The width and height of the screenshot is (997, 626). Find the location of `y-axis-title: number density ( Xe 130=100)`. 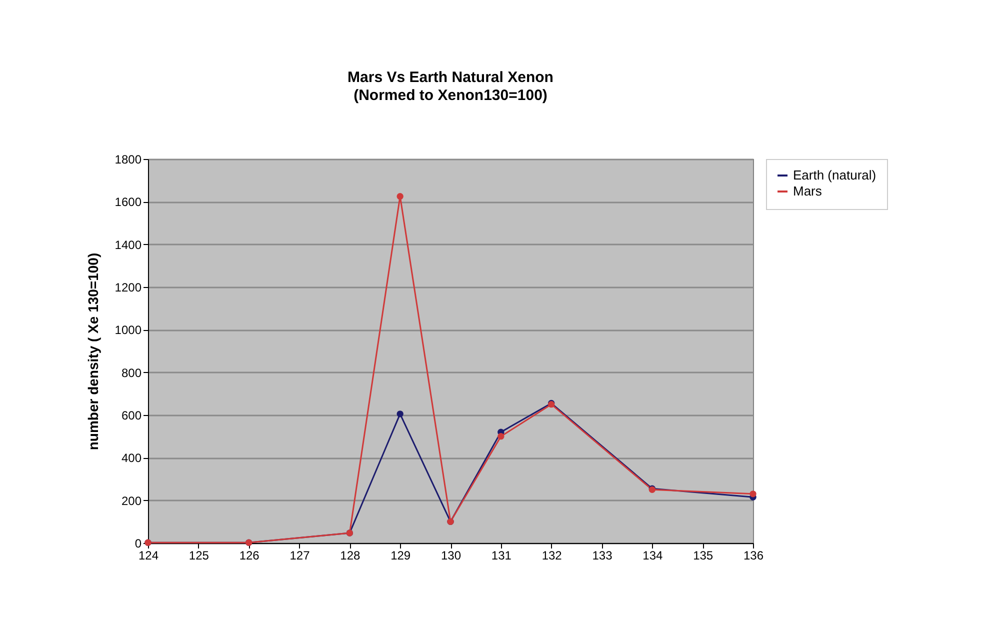

y-axis-title: number density ( Xe 130=100) is located at coordinates (92, 351).